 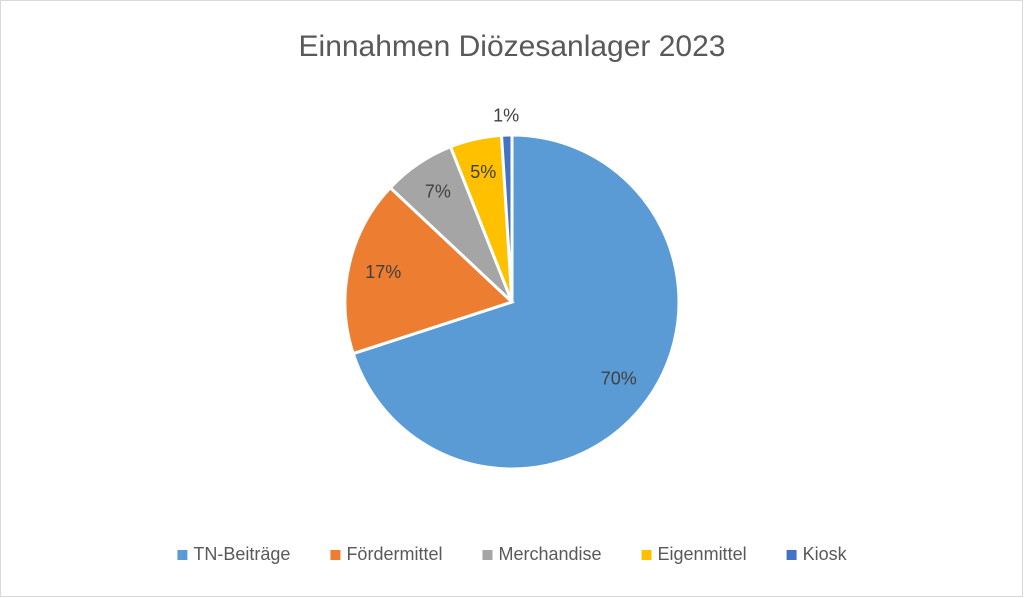 I want to click on data-label: 1%, so click(x=506, y=115).